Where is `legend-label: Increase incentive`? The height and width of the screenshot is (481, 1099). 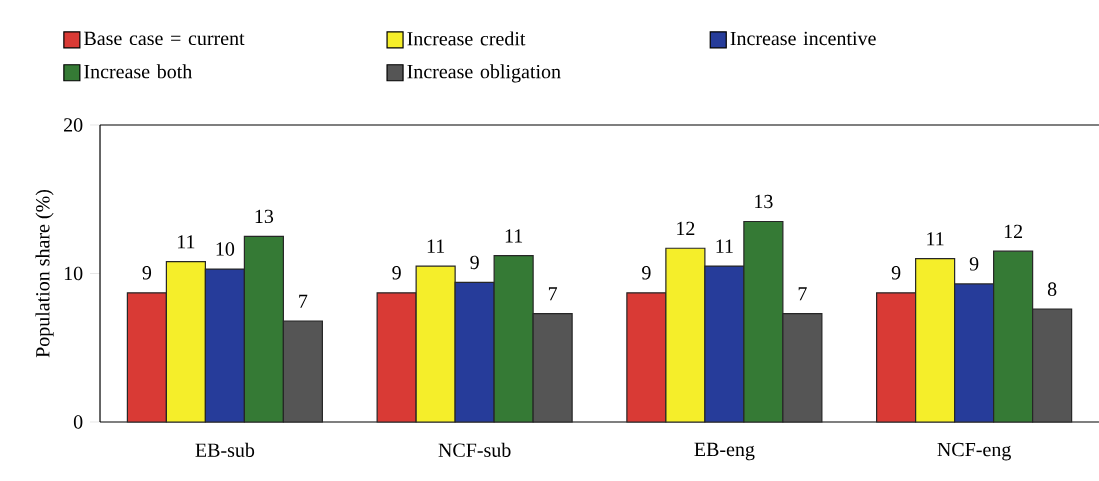
legend-label: Increase incentive is located at coordinates (803, 38).